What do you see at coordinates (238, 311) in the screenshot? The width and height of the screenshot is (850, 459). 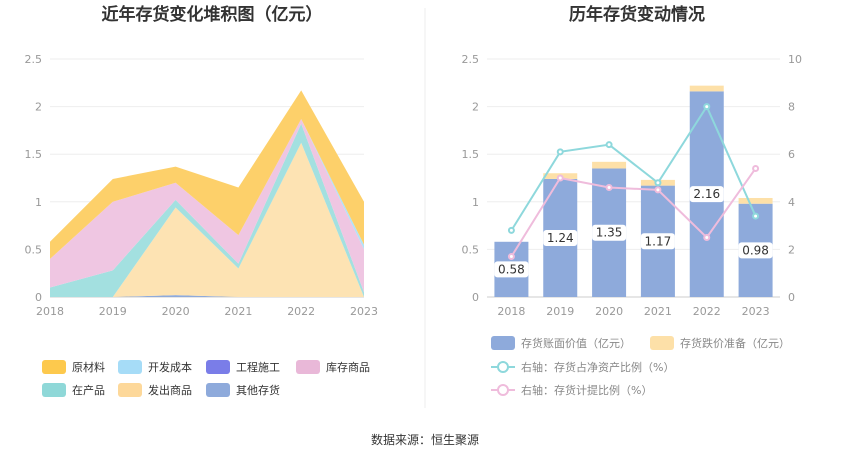 I see `left-x-tick-label: 2021` at bounding box center [238, 311].